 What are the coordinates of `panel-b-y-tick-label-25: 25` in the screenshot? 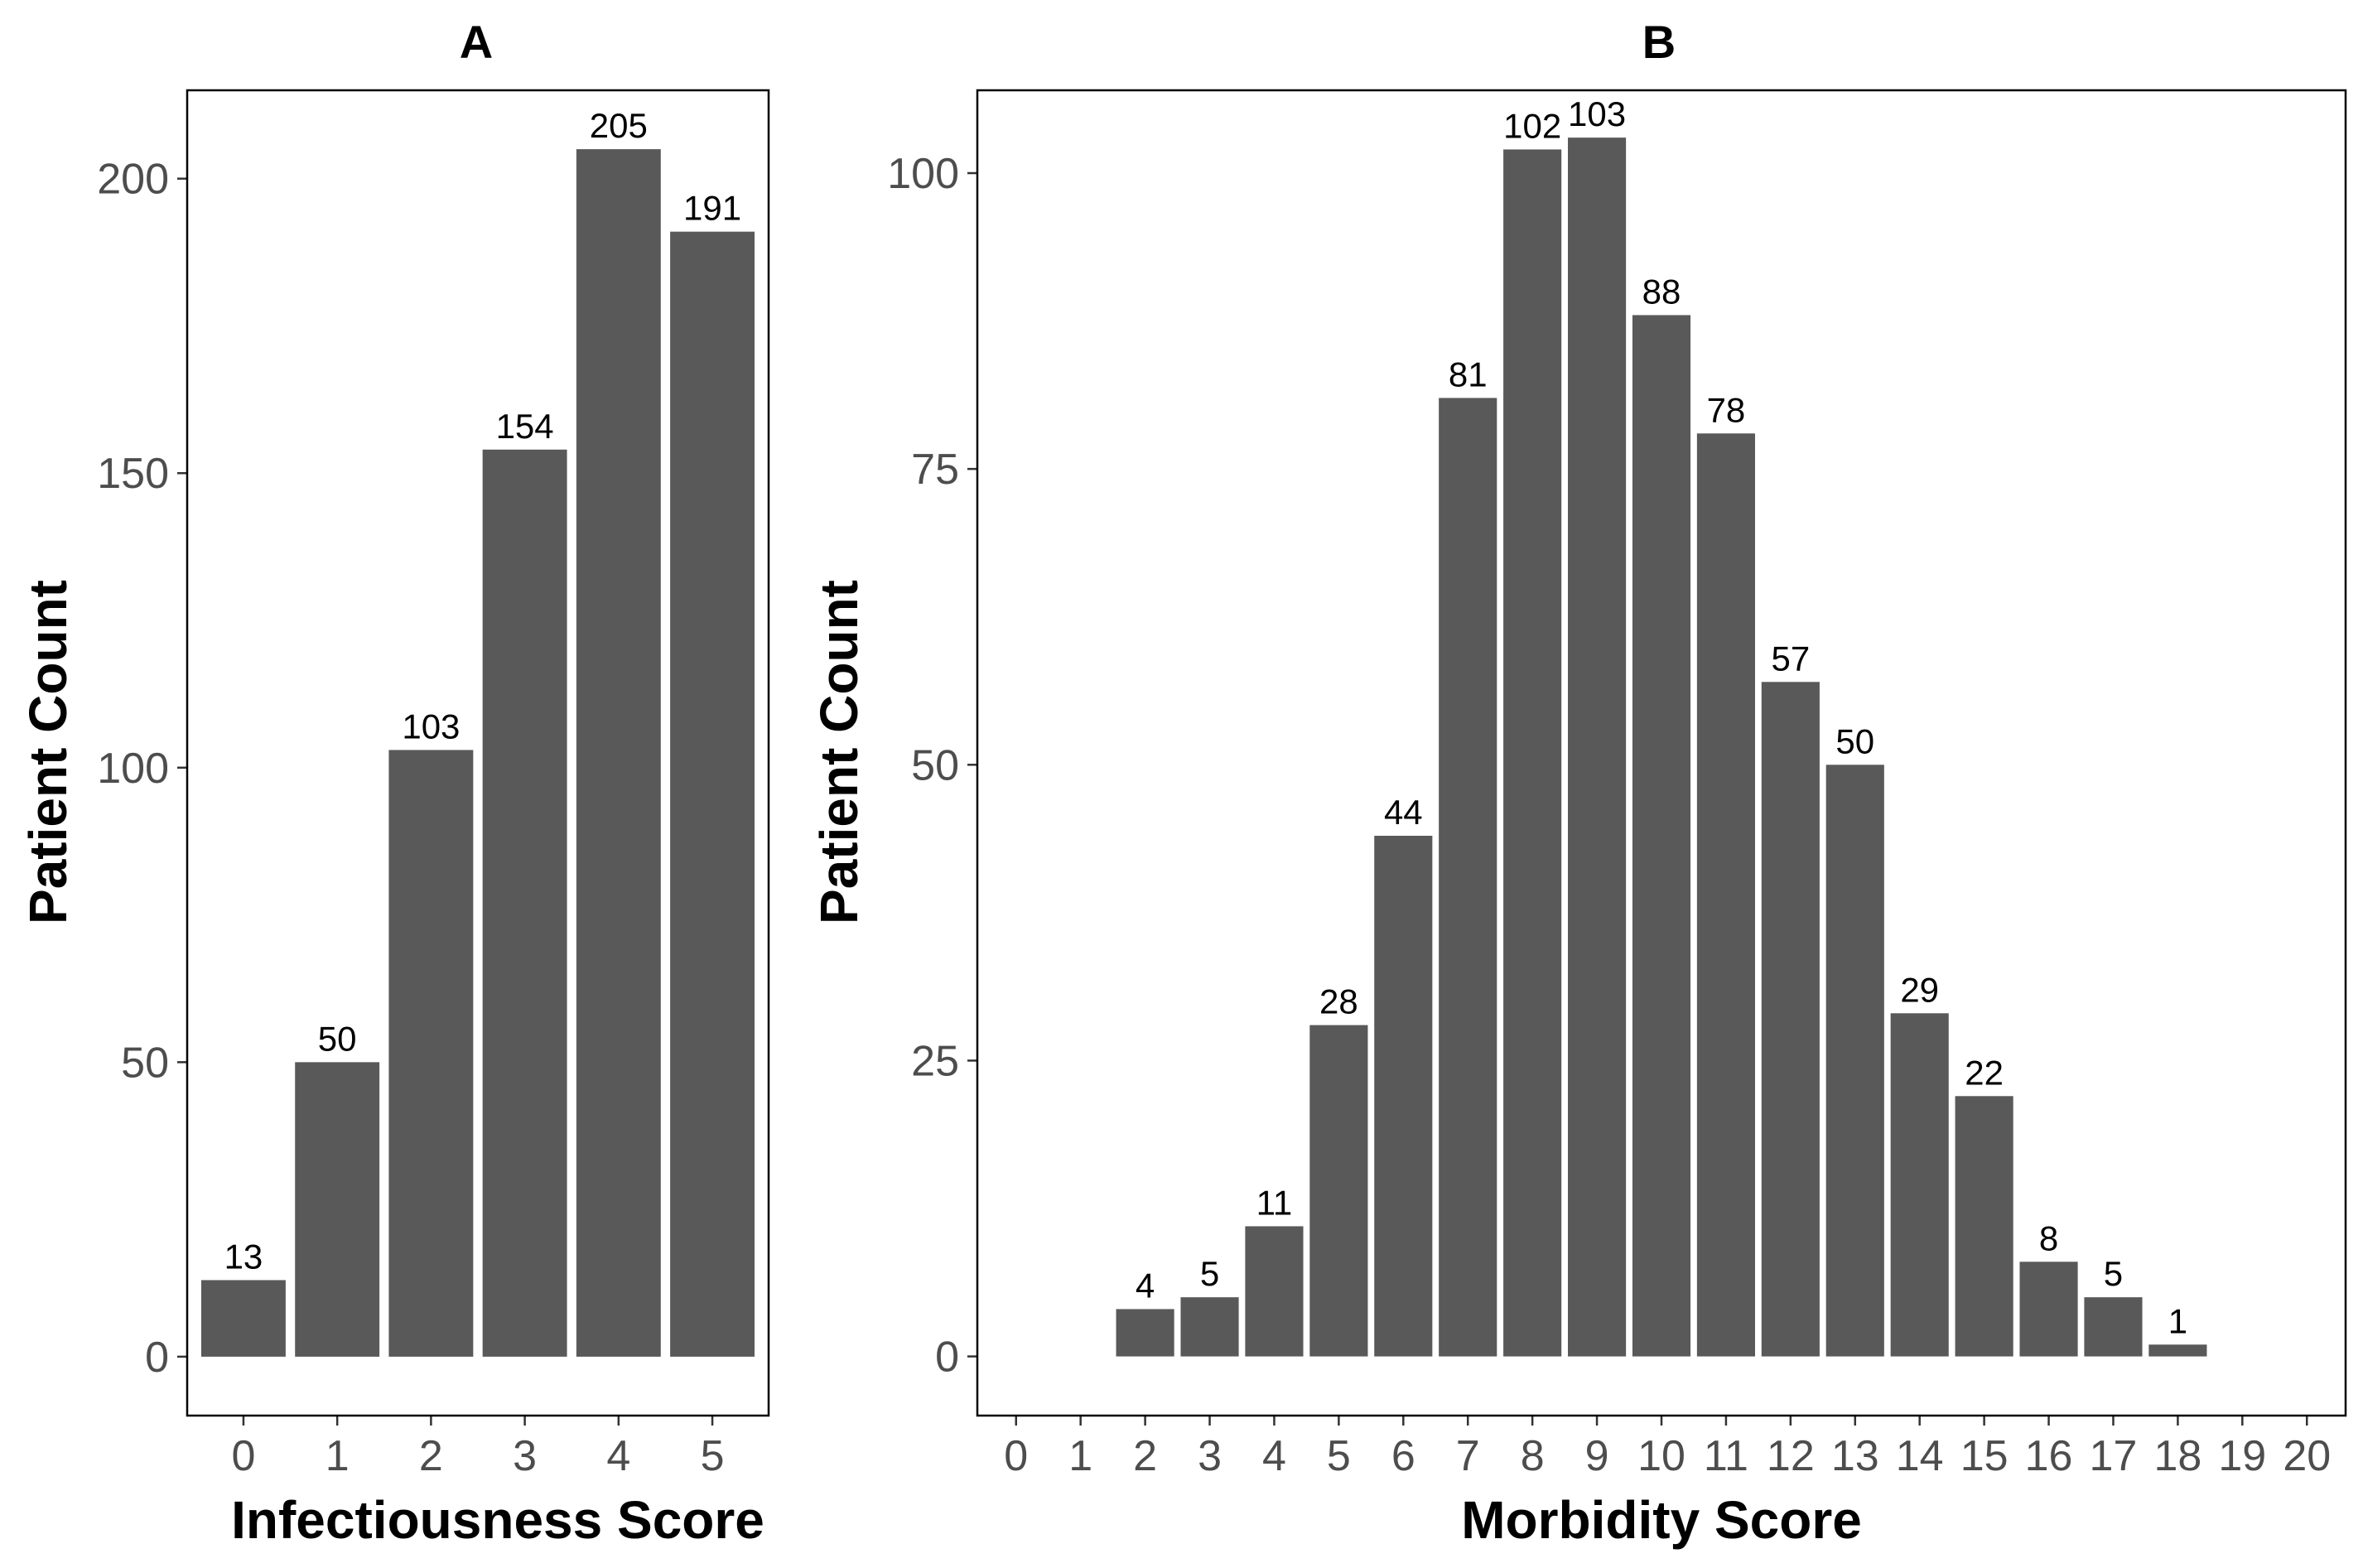 It's located at (935, 1061).